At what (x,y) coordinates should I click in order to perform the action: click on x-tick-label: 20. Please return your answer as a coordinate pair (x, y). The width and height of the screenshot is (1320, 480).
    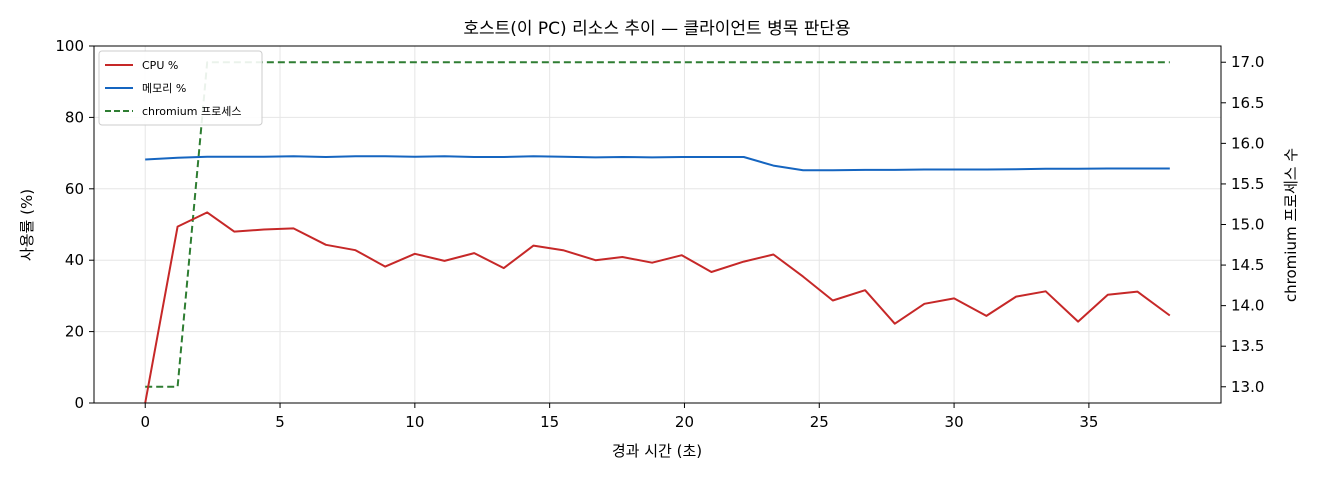
    Looking at the image, I should click on (684, 422).